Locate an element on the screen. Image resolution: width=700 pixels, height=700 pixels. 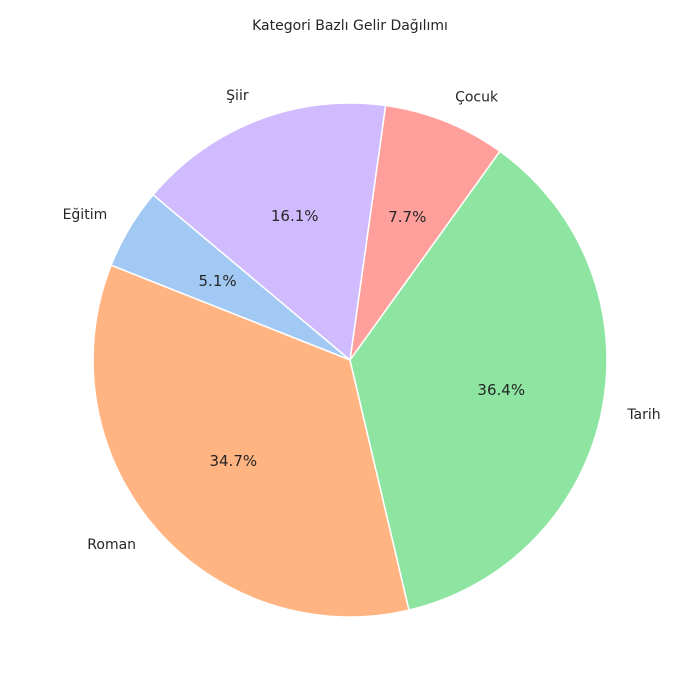
slice-label-siir: Şiir is located at coordinates (237, 96).